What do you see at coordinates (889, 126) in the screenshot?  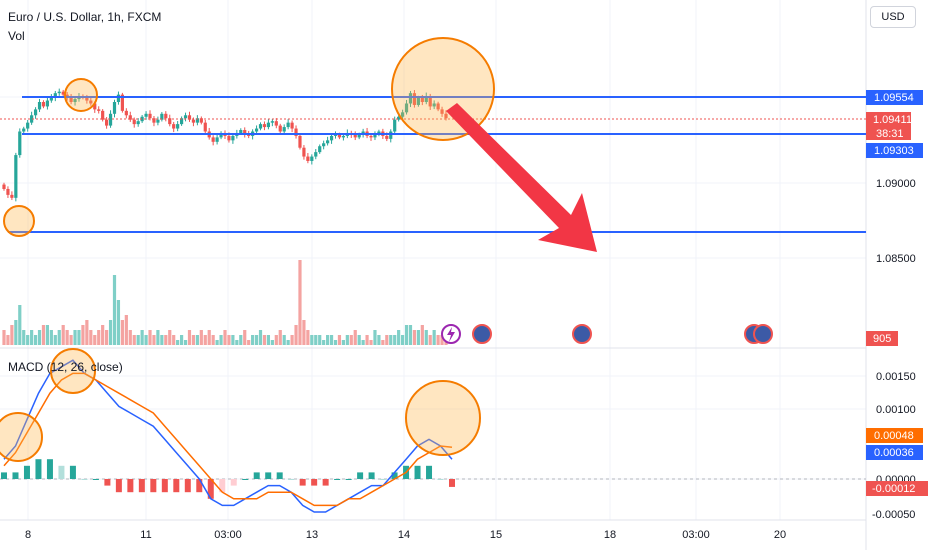 I see `tag-current-price: 1.09411 38:31` at bounding box center [889, 126].